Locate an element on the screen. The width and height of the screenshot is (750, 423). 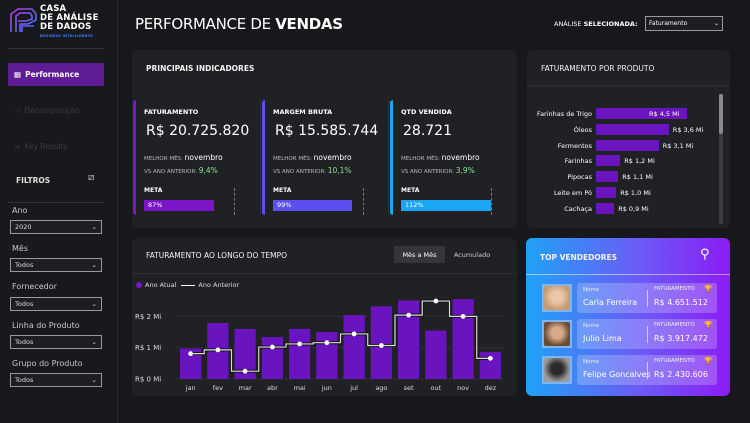
seller-avatar is located at coordinates (557, 298).